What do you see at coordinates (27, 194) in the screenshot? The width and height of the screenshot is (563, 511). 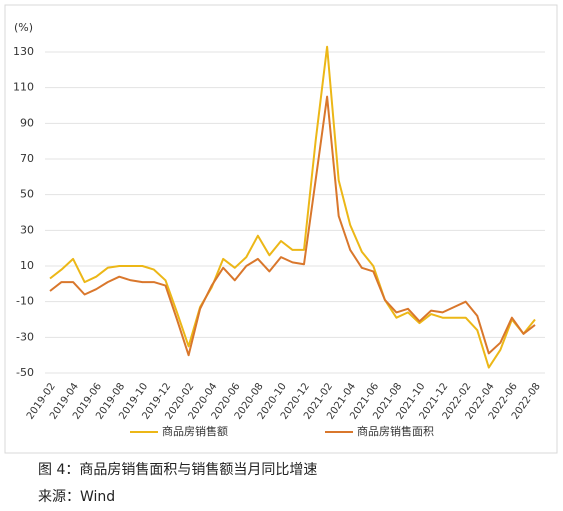 I see `y-tick-label: 50` at bounding box center [27, 194].